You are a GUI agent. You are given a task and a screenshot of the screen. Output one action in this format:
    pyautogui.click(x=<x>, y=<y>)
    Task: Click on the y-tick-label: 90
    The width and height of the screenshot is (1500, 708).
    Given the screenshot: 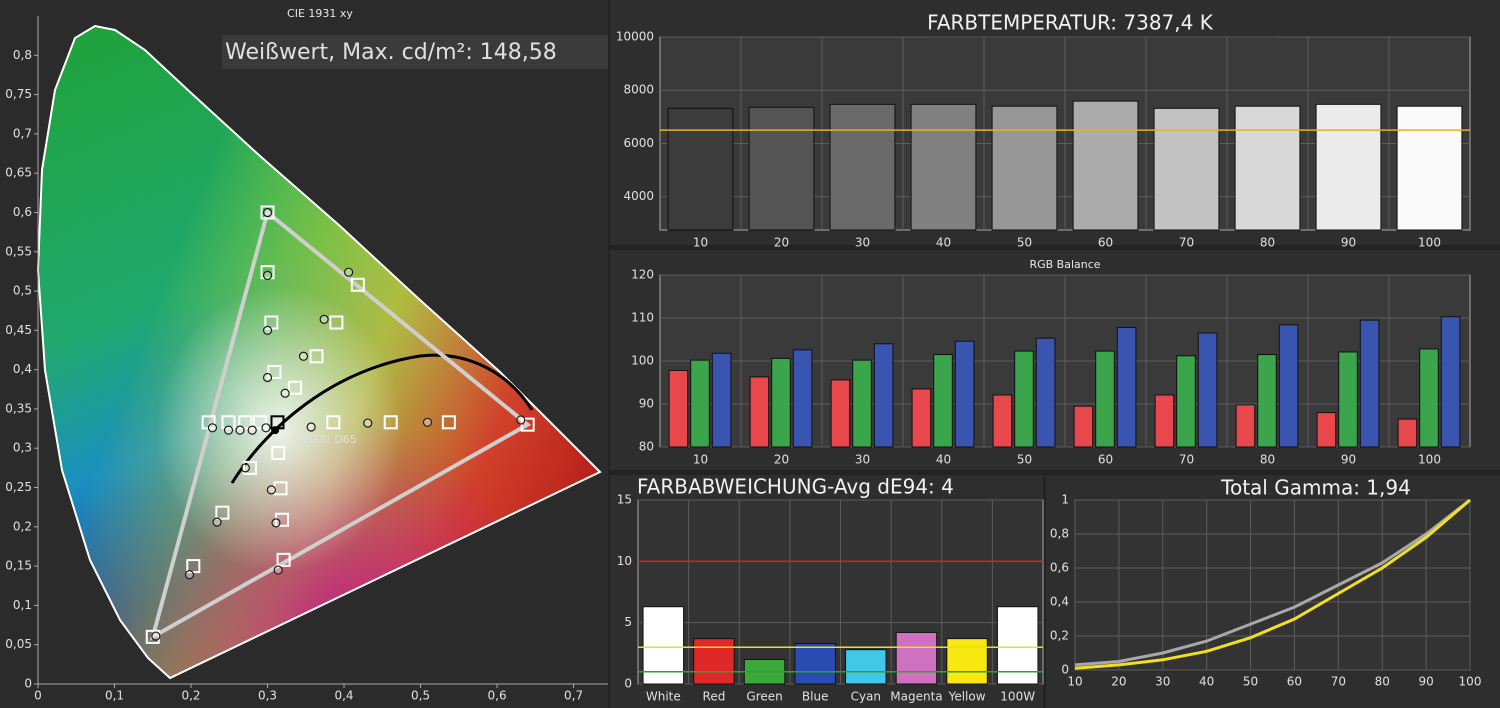 What is the action you would take?
    pyautogui.click(x=646, y=404)
    